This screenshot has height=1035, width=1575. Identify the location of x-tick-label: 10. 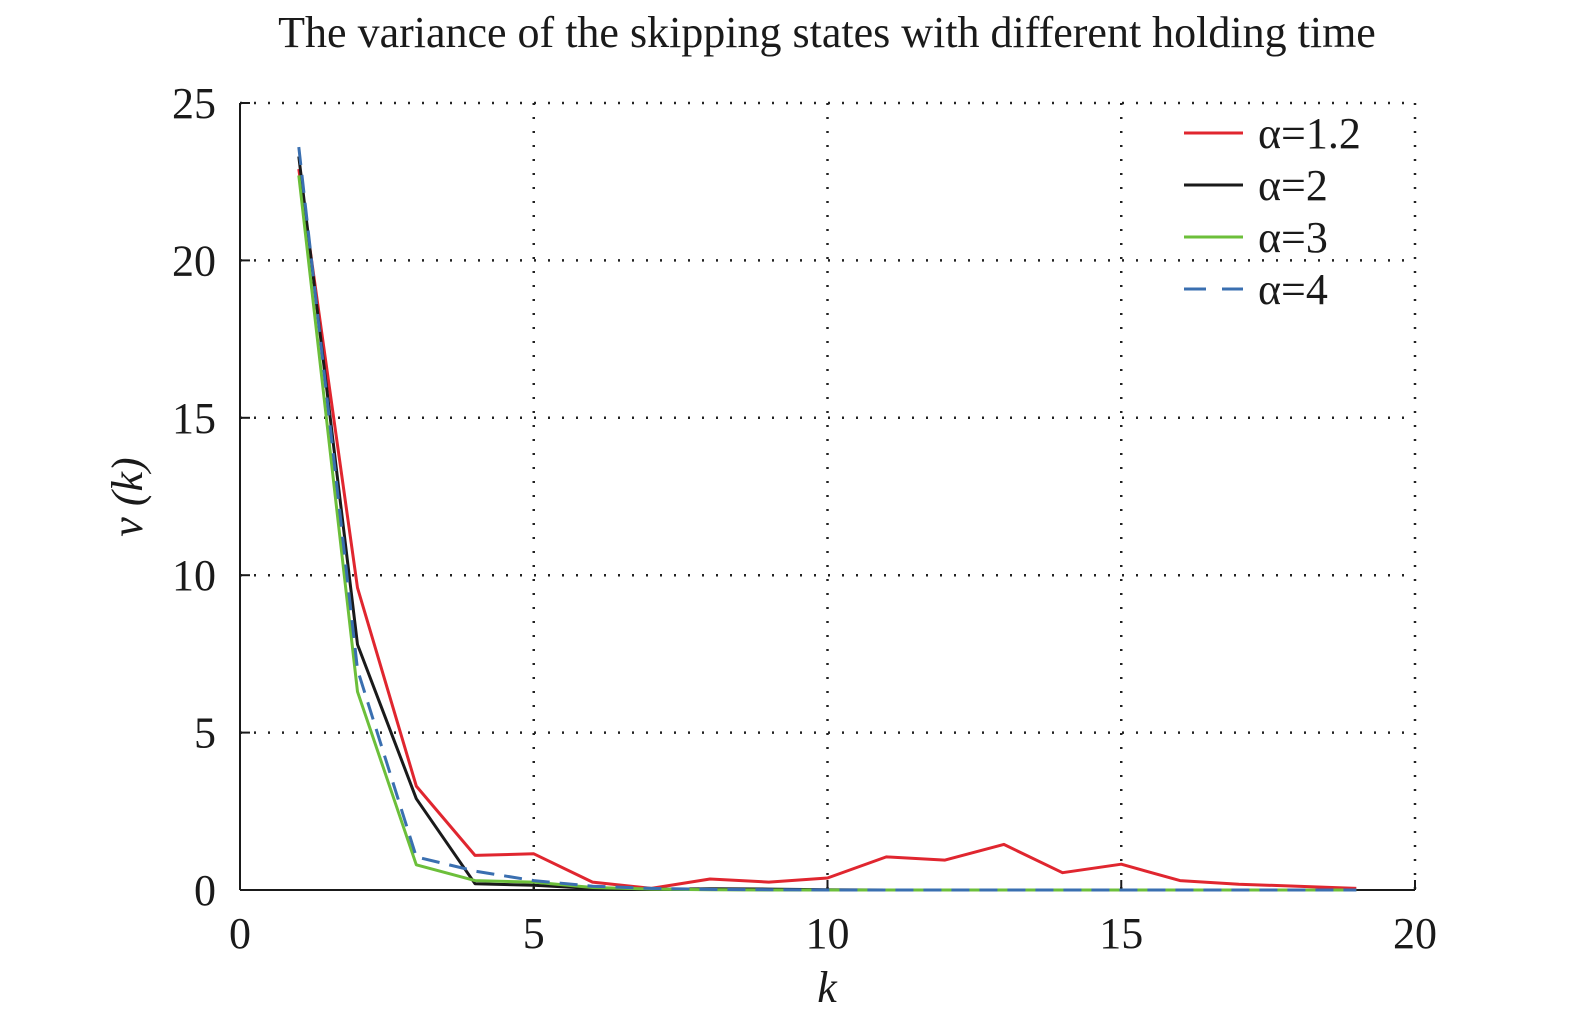
(828, 933).